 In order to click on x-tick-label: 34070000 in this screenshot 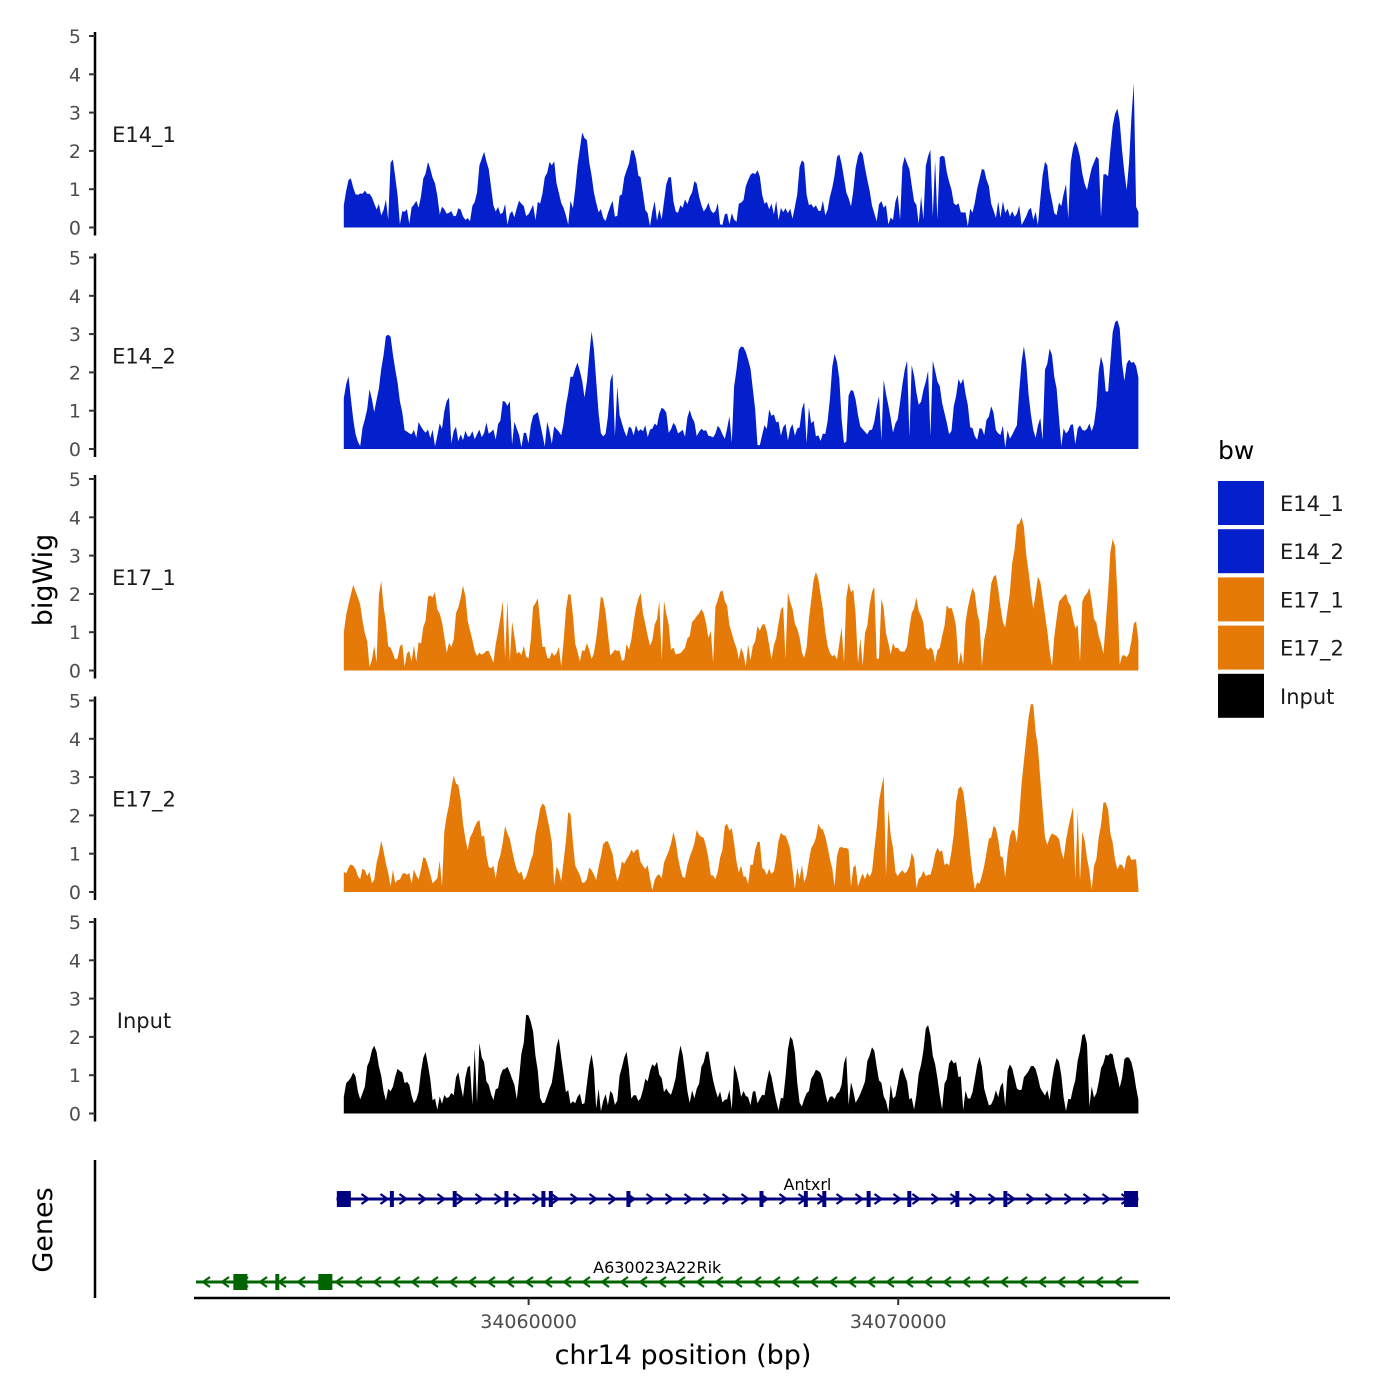, I will do `click(898, 1322)`.